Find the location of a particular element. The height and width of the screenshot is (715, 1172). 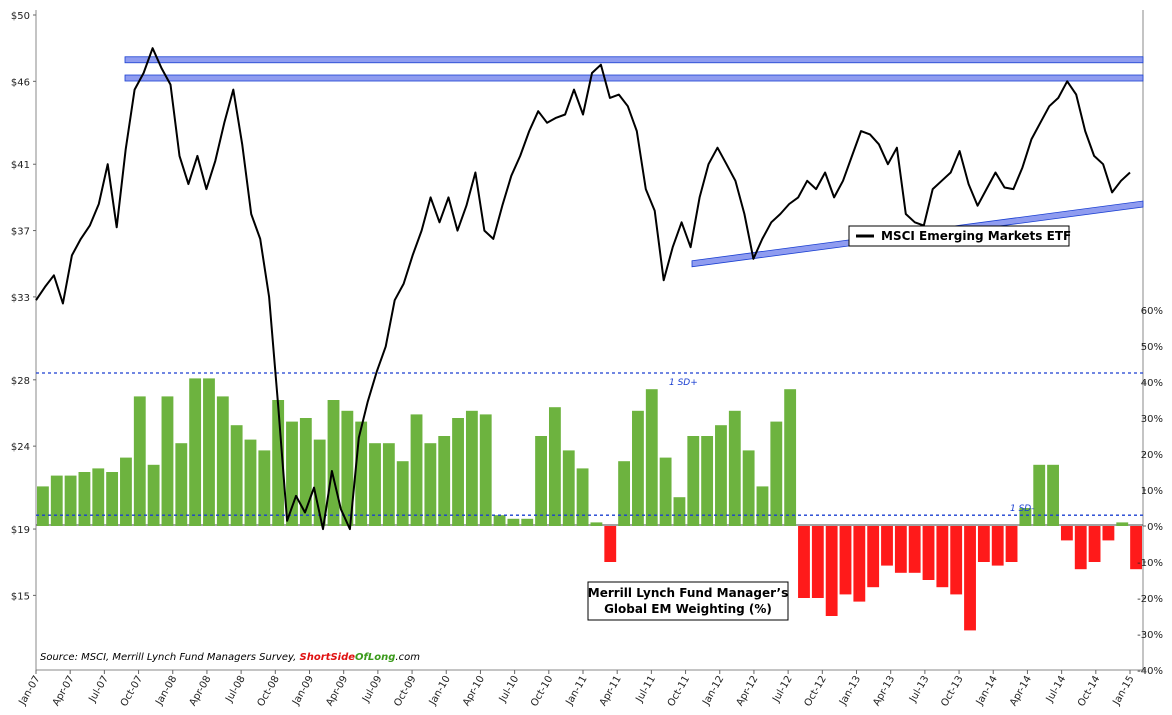

x-tick-label: Apr-14 is located at coordinates (1021, 691).